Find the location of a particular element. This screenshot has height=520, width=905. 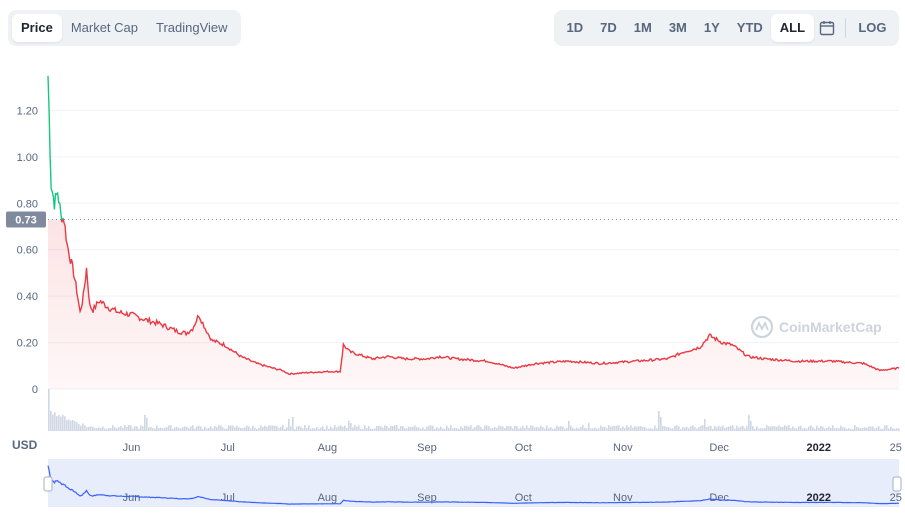

calendar-icon is located at coordinates (827, 28).